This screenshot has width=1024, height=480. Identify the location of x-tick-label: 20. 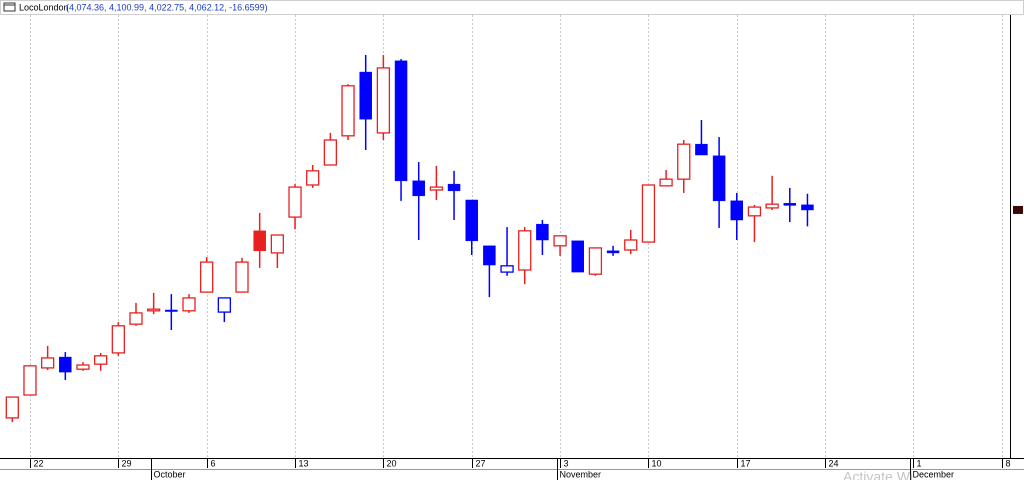
(392, 463).